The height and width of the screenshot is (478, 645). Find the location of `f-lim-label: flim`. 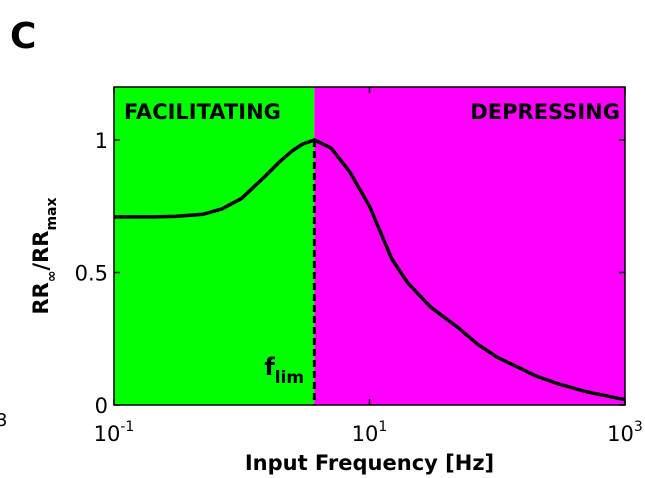

f-lim-label: flim is located at coordinates (284, 370).